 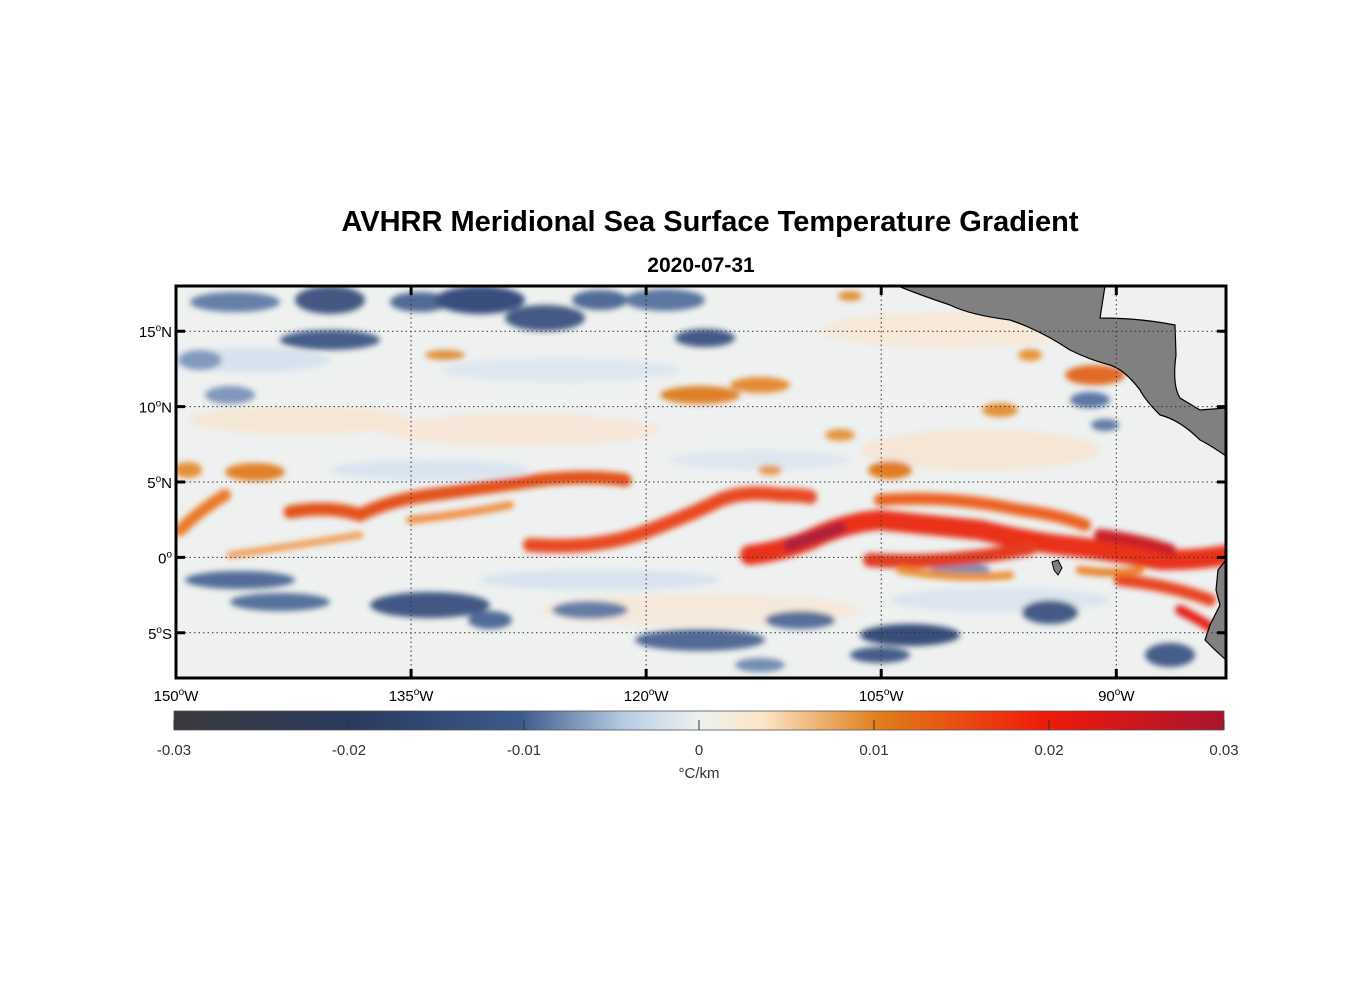 What do you see at coordinates (873, 750) in the screenshot?
I see `colorbar-tick-label: 0.01` at bounding box center [873, 750].